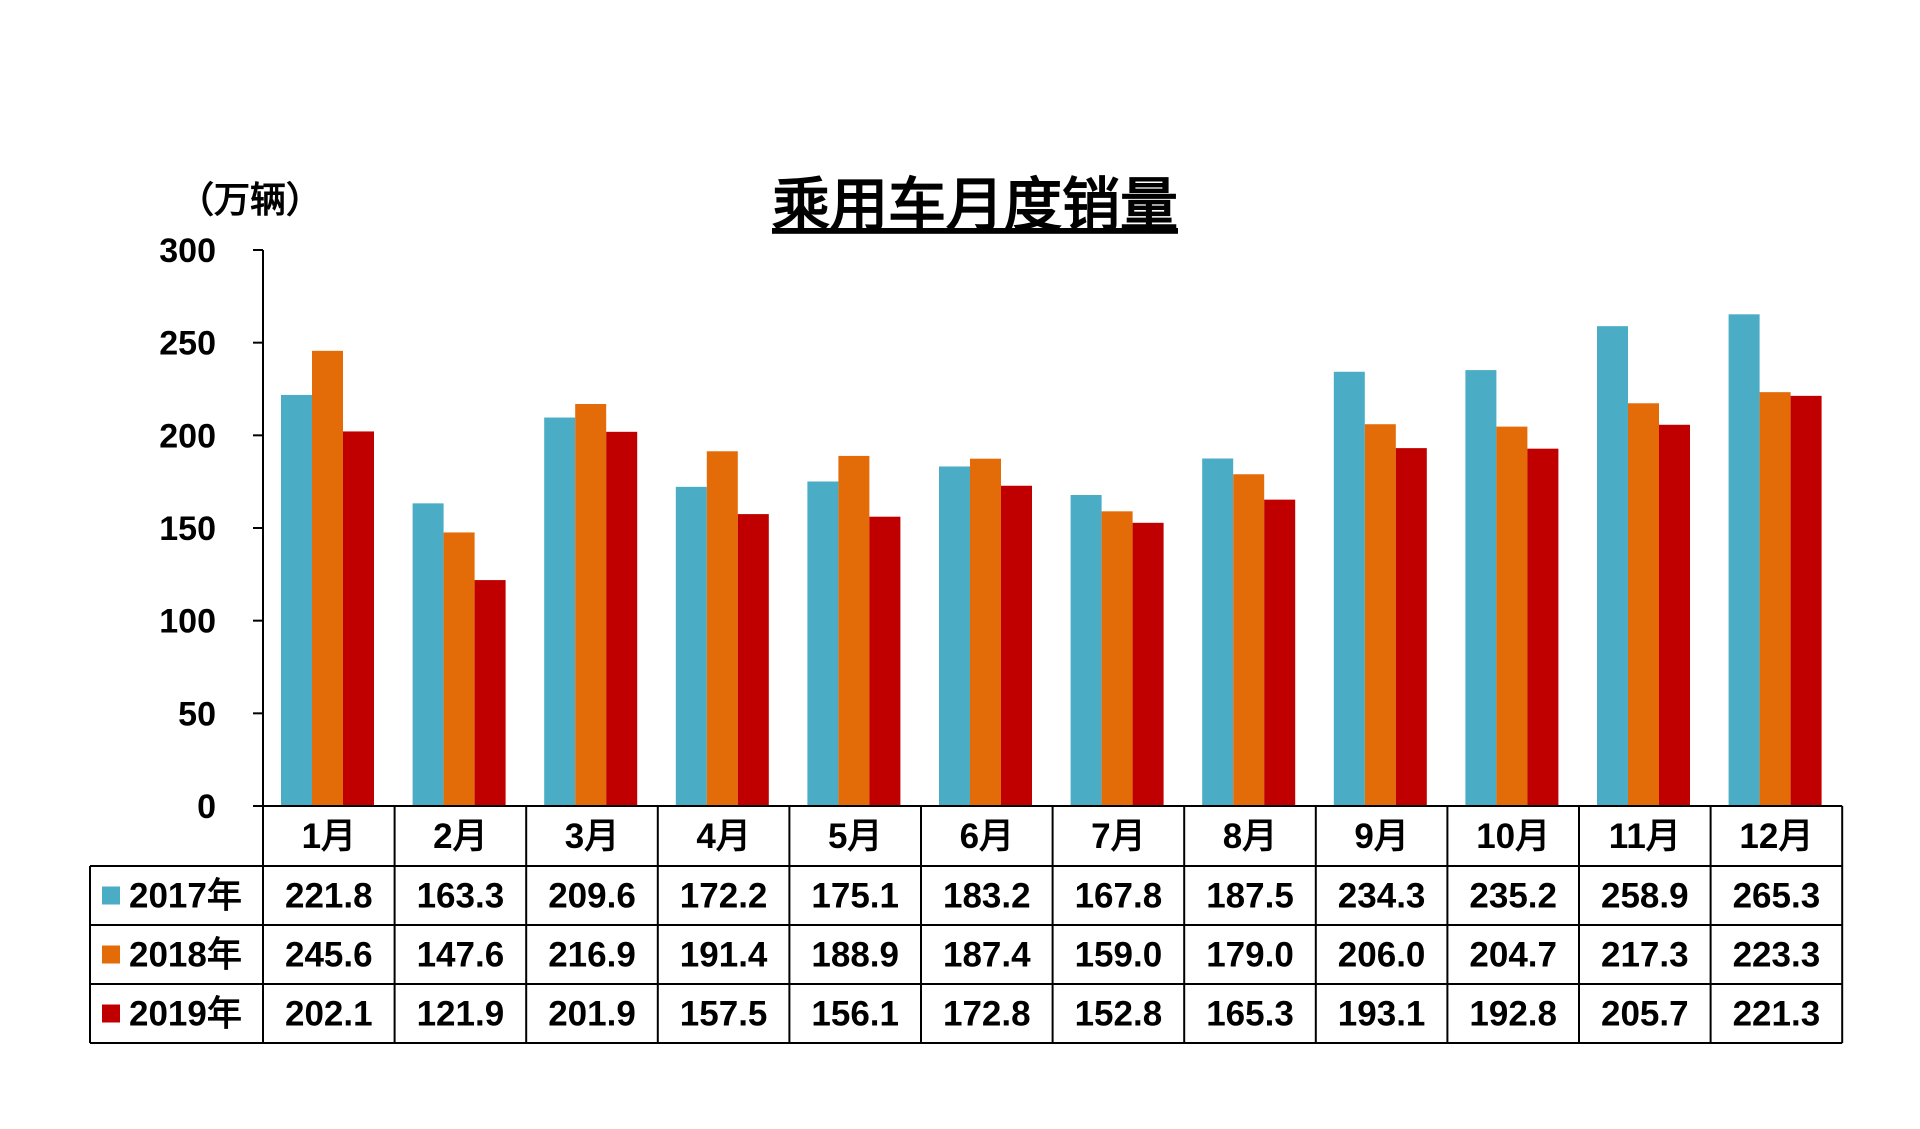  I want to click on y-axis-unit-label: （万辆）, so click(250, 199).